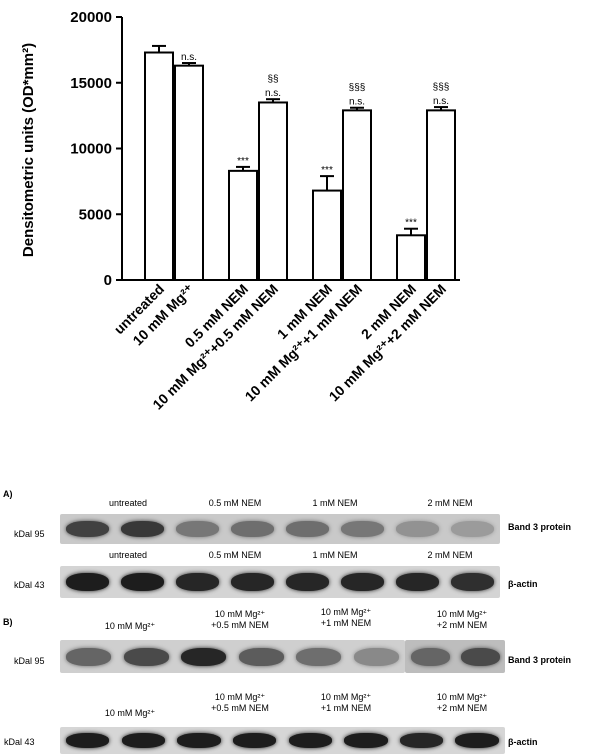 This screenshot has width=600, height=756. I want to click on y-tick-label: 5000, so click(95, 214).